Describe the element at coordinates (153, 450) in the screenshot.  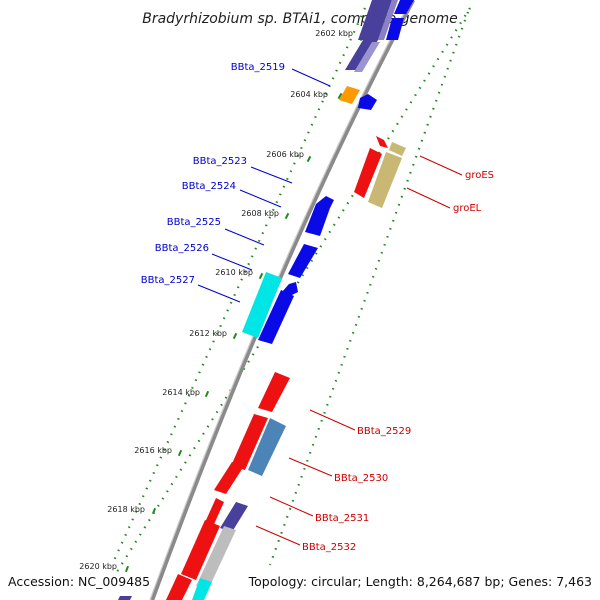
I see `tick-label: 2616 kbp` at that location.